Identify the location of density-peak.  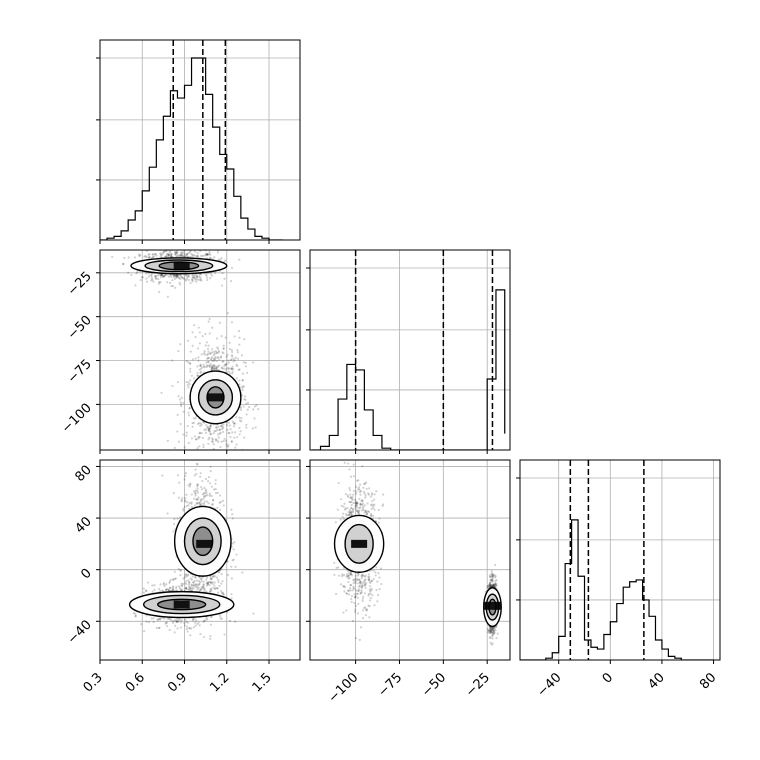
(181, 604).